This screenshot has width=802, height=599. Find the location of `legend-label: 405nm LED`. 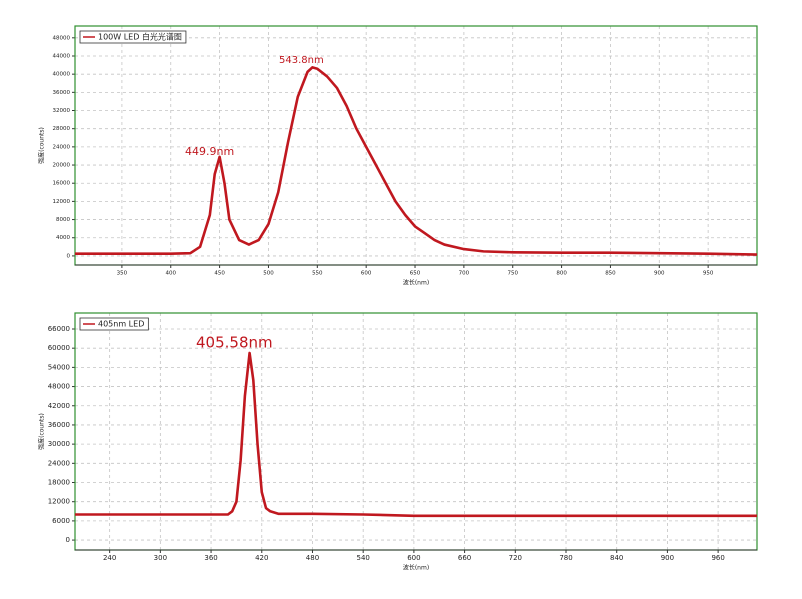

legend-label: 405nm LED is located at coordinates (121, 324).